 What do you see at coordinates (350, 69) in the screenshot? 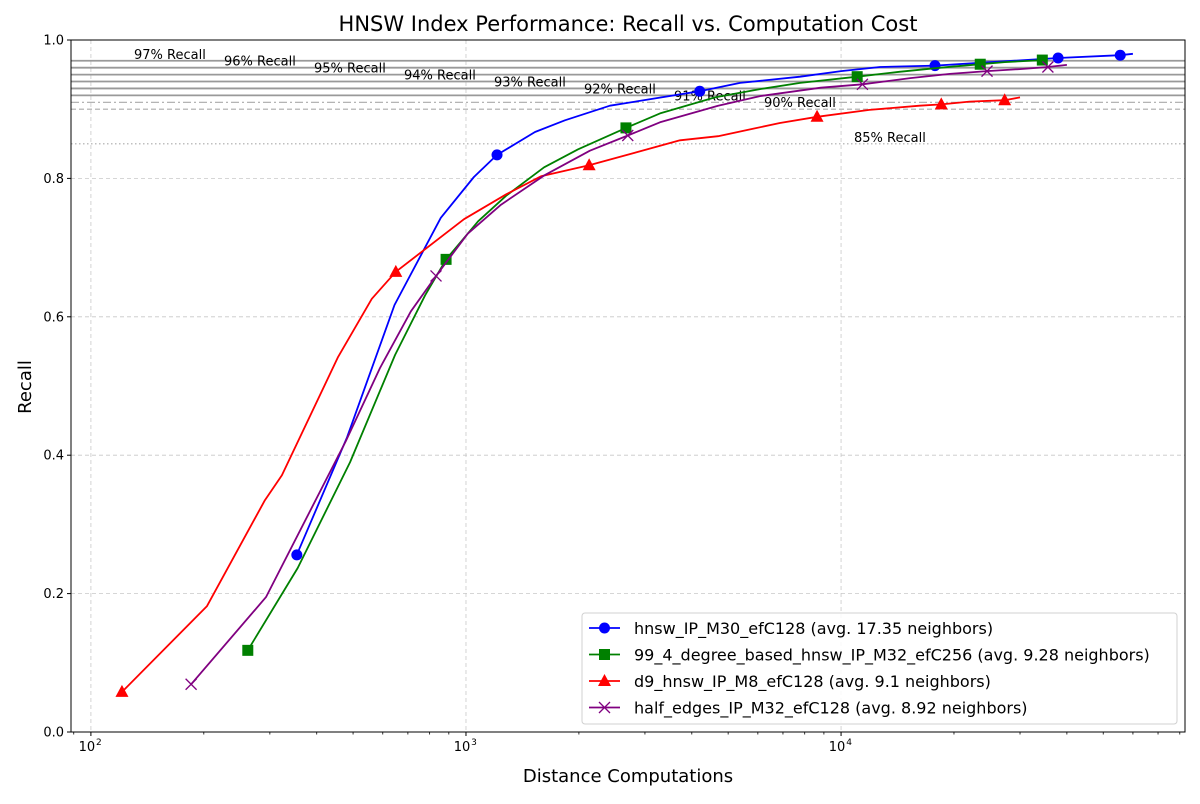
I see `reference-line-label: 95% Recall` at bounding box center [350, 69].